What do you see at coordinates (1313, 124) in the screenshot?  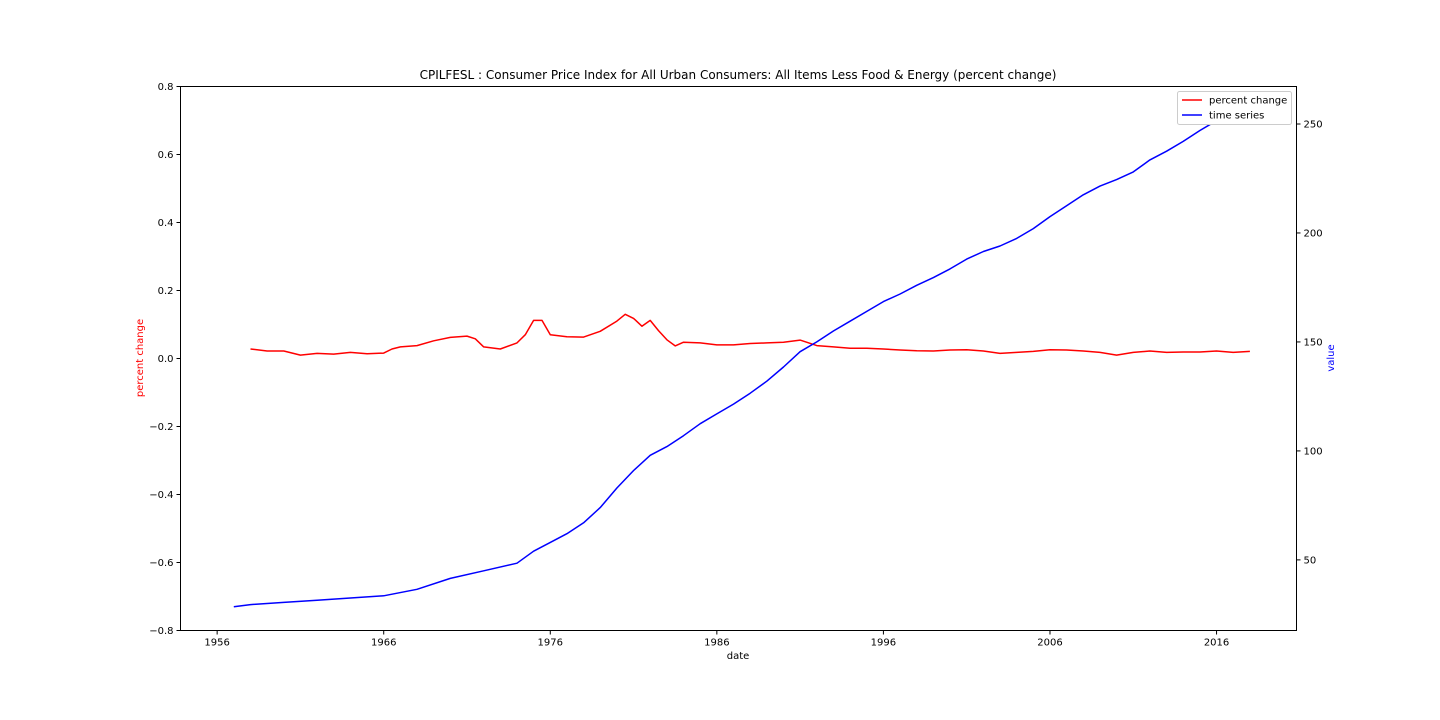 I see `y-right-tick-label-0: 250` at bounding box center [1313, 124].